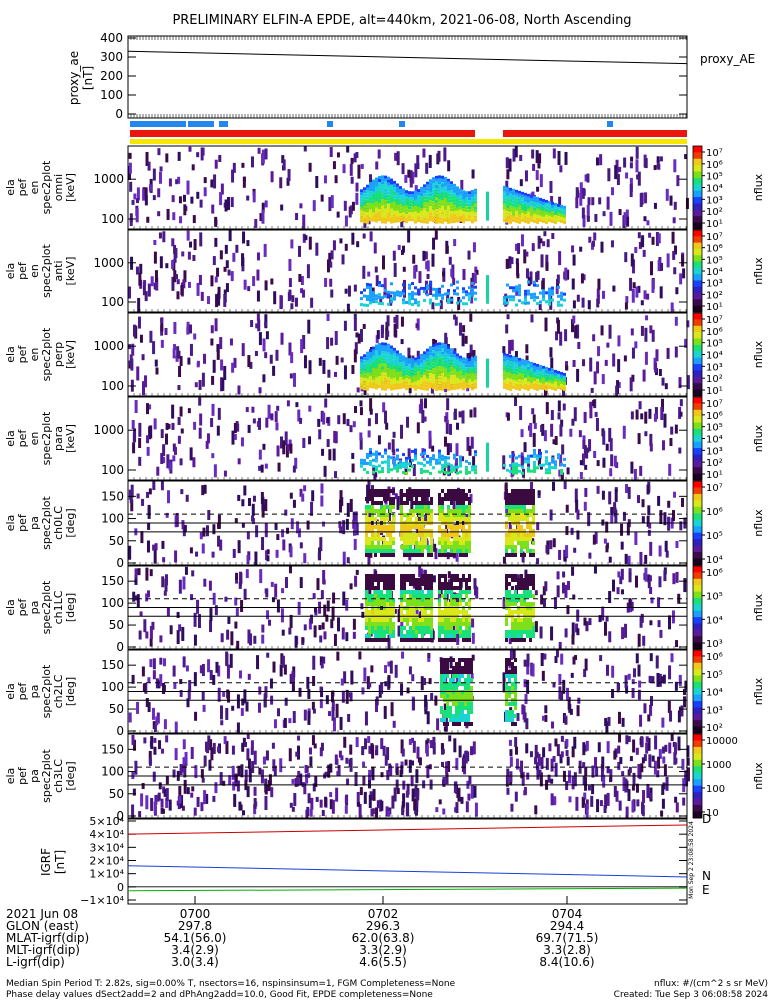 The height and width of the screenshot is (1000, 775). What do you see at coordinates (34, 188) in the screenshot?
I see `panel-ylabel-line: en` at bounding box center [34, 188].